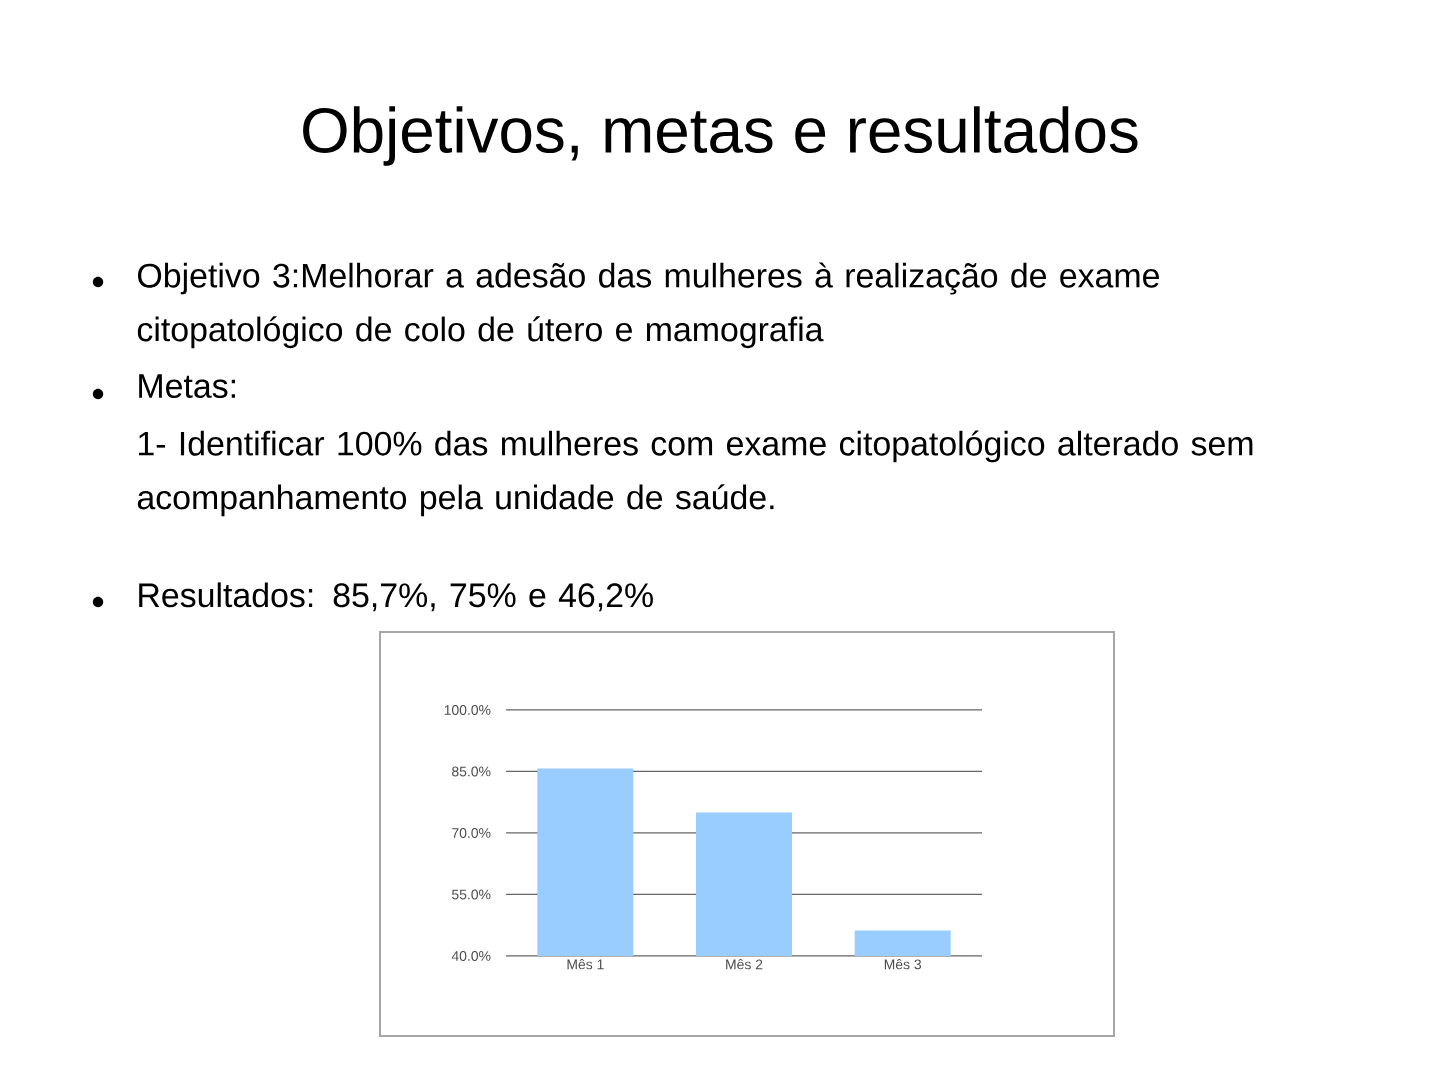  What do you see at coordinates (396, 597) in the screenshot?
I see `text: Resultados: 85,7%, 75% e 46,2%` at bounding box center [396, 597].